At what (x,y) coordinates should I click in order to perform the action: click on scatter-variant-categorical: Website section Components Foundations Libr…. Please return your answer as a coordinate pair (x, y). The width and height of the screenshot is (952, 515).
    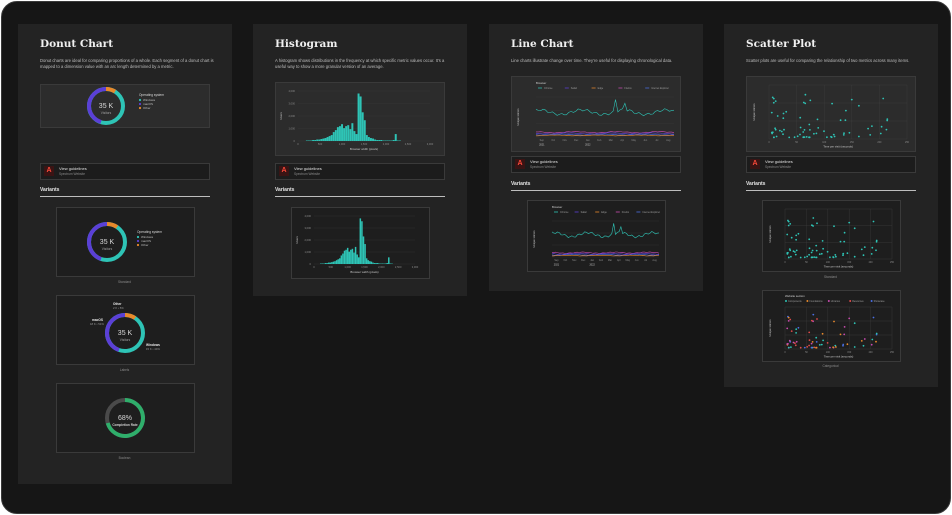
    Looking at the image, I should click on (831, 326).